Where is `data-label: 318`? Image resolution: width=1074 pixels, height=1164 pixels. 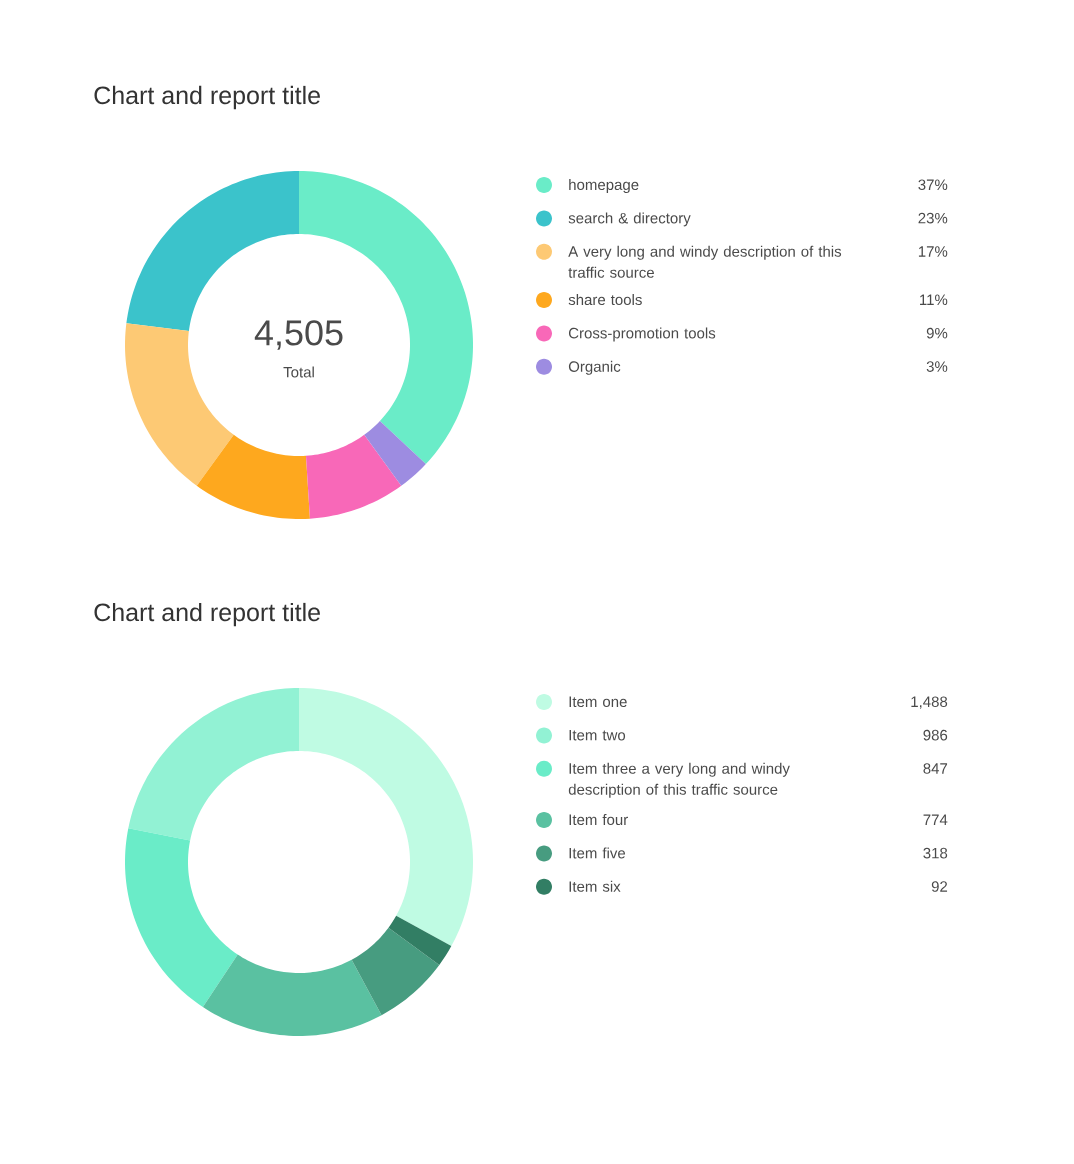 data-label: 318 is located at coordinates (935, 853).